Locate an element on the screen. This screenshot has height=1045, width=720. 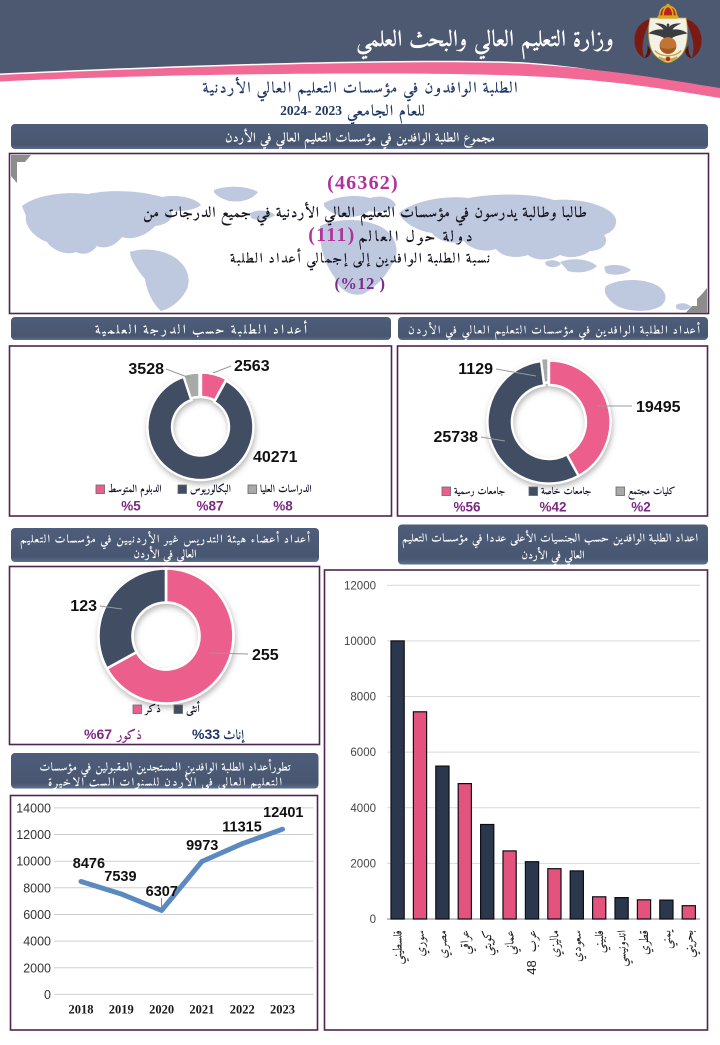
svg-text: 11315 is located at coordinates (242, 828).